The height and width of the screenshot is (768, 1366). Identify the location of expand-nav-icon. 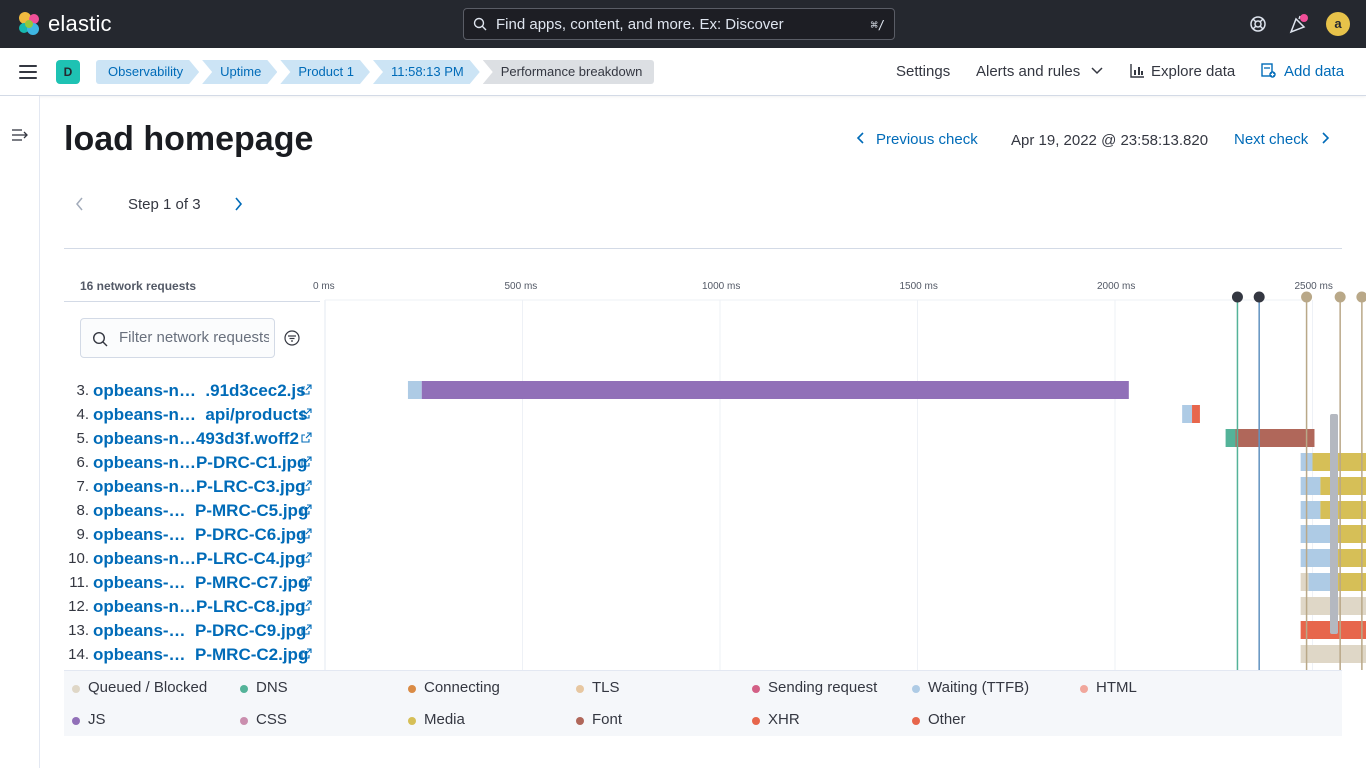
(20, 135).